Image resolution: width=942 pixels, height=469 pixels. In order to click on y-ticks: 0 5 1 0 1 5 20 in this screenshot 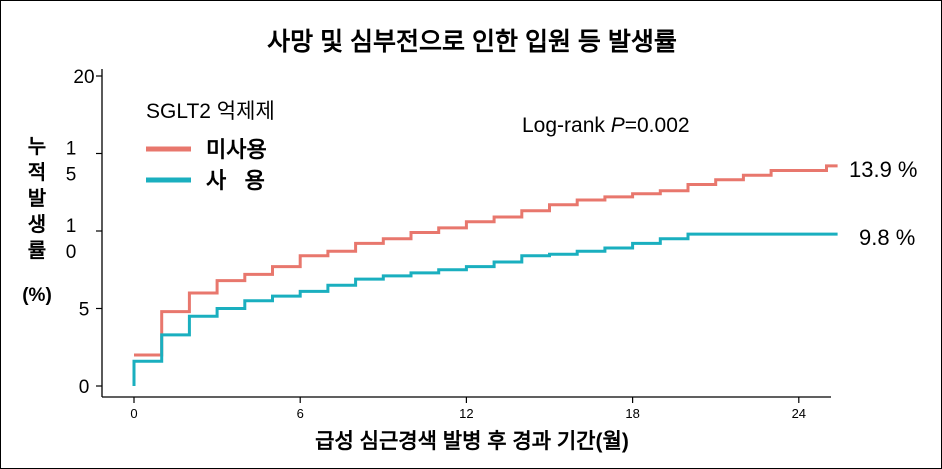, I will do `click(84, 232)`.